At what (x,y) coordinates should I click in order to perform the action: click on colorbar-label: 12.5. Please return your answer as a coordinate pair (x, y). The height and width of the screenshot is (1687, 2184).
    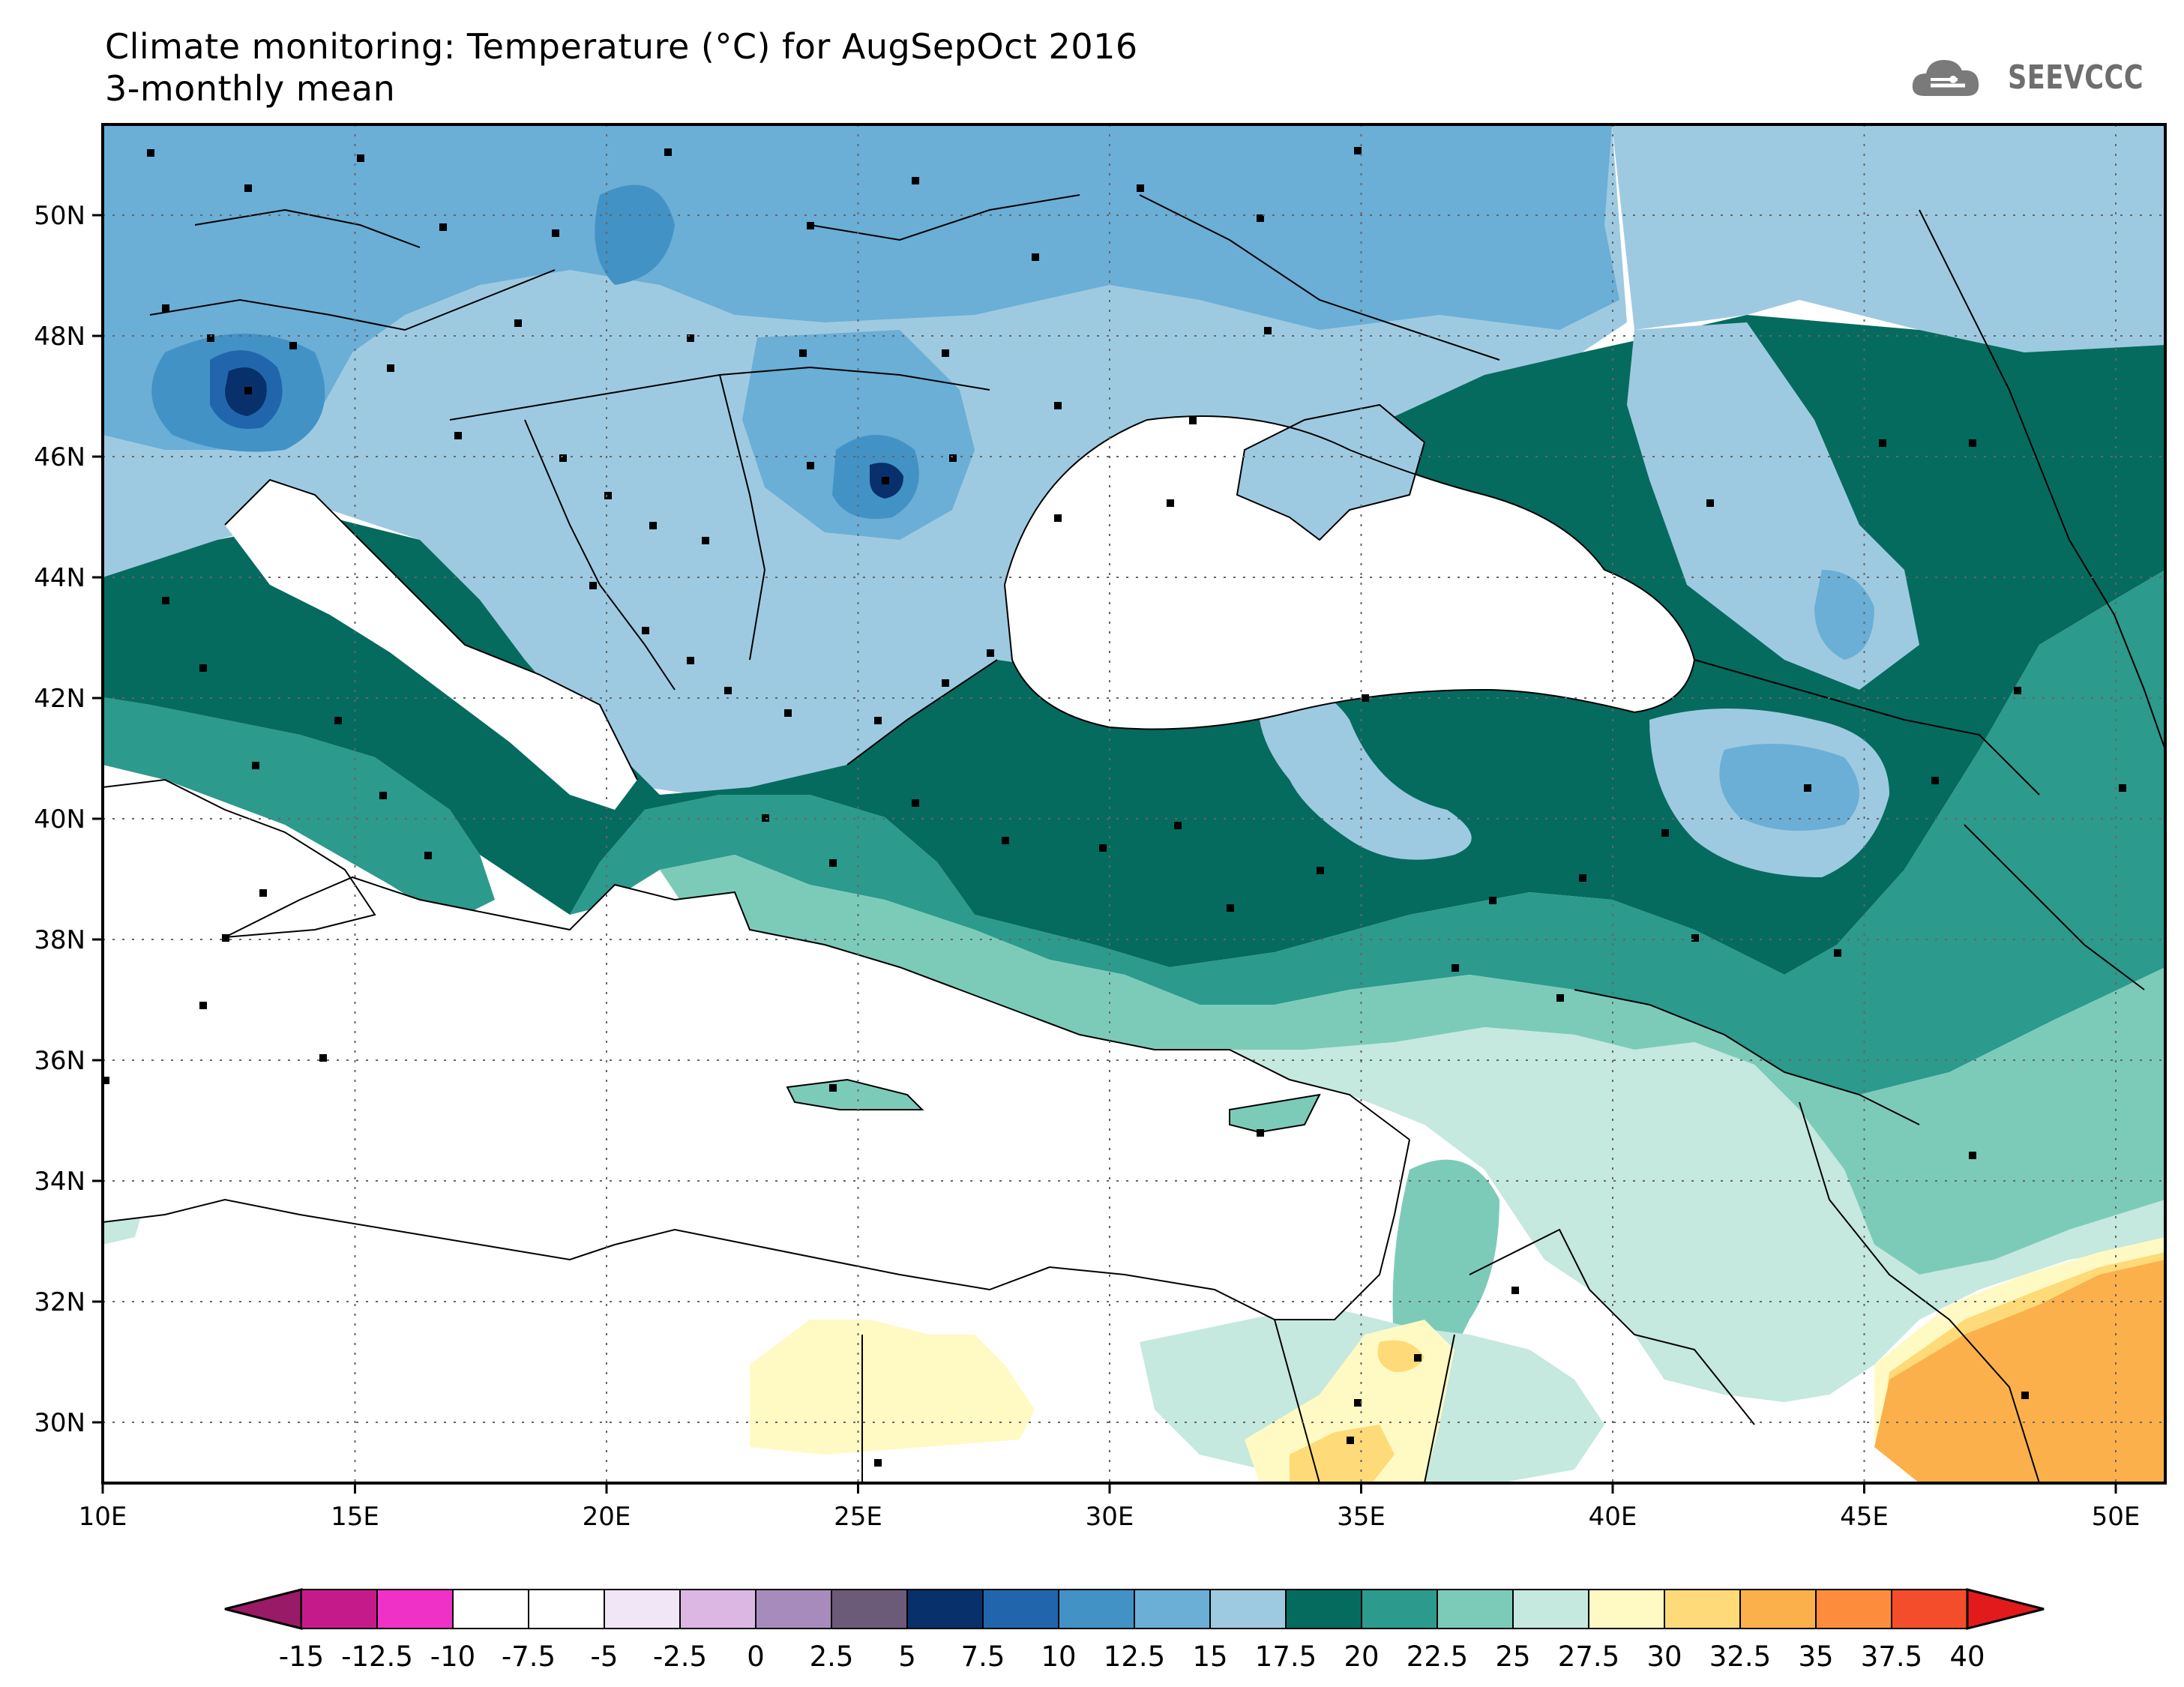
    Looking at the image, I should click on (1134, 1657).